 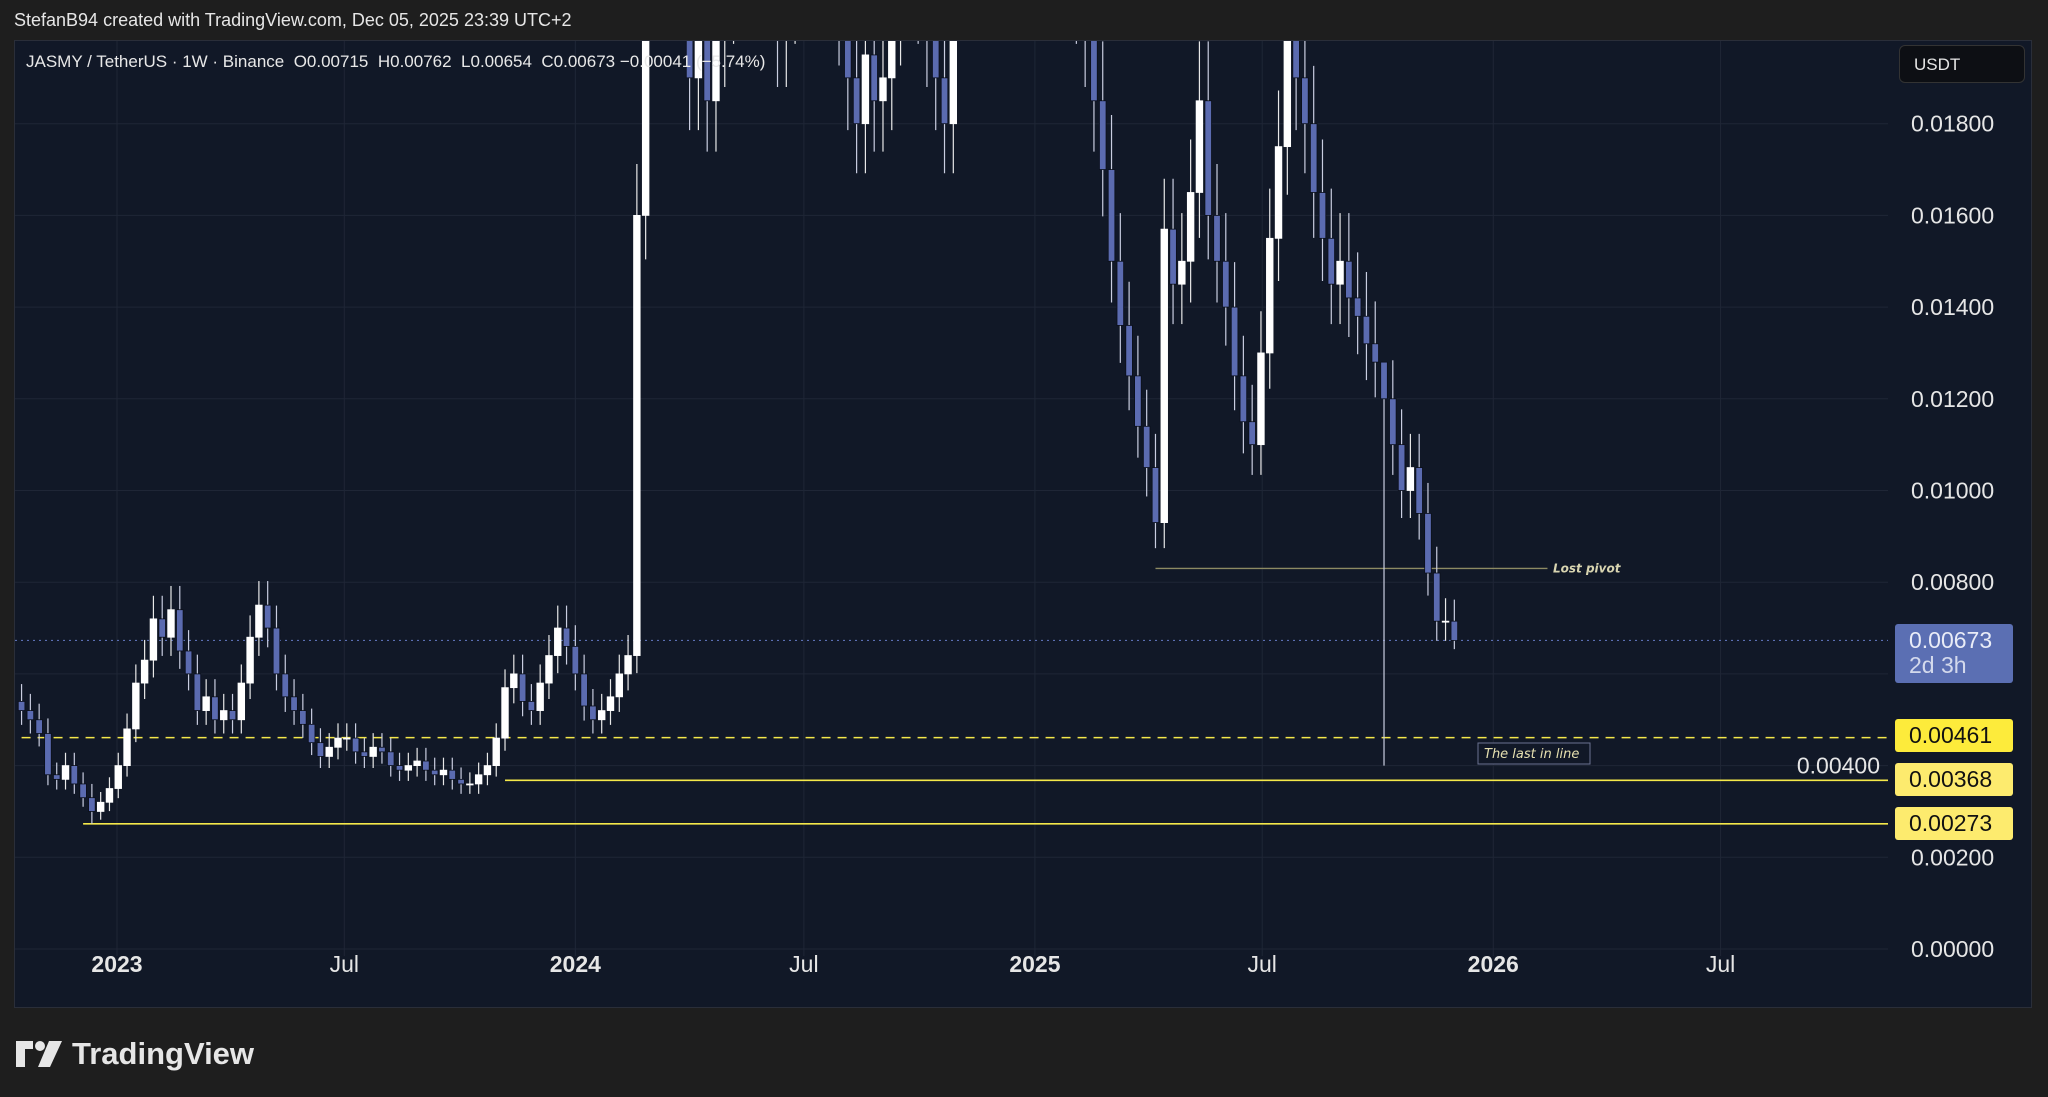 I want to click on lost-pivot-label: Lost pivot, so click(x=1587, y=568).